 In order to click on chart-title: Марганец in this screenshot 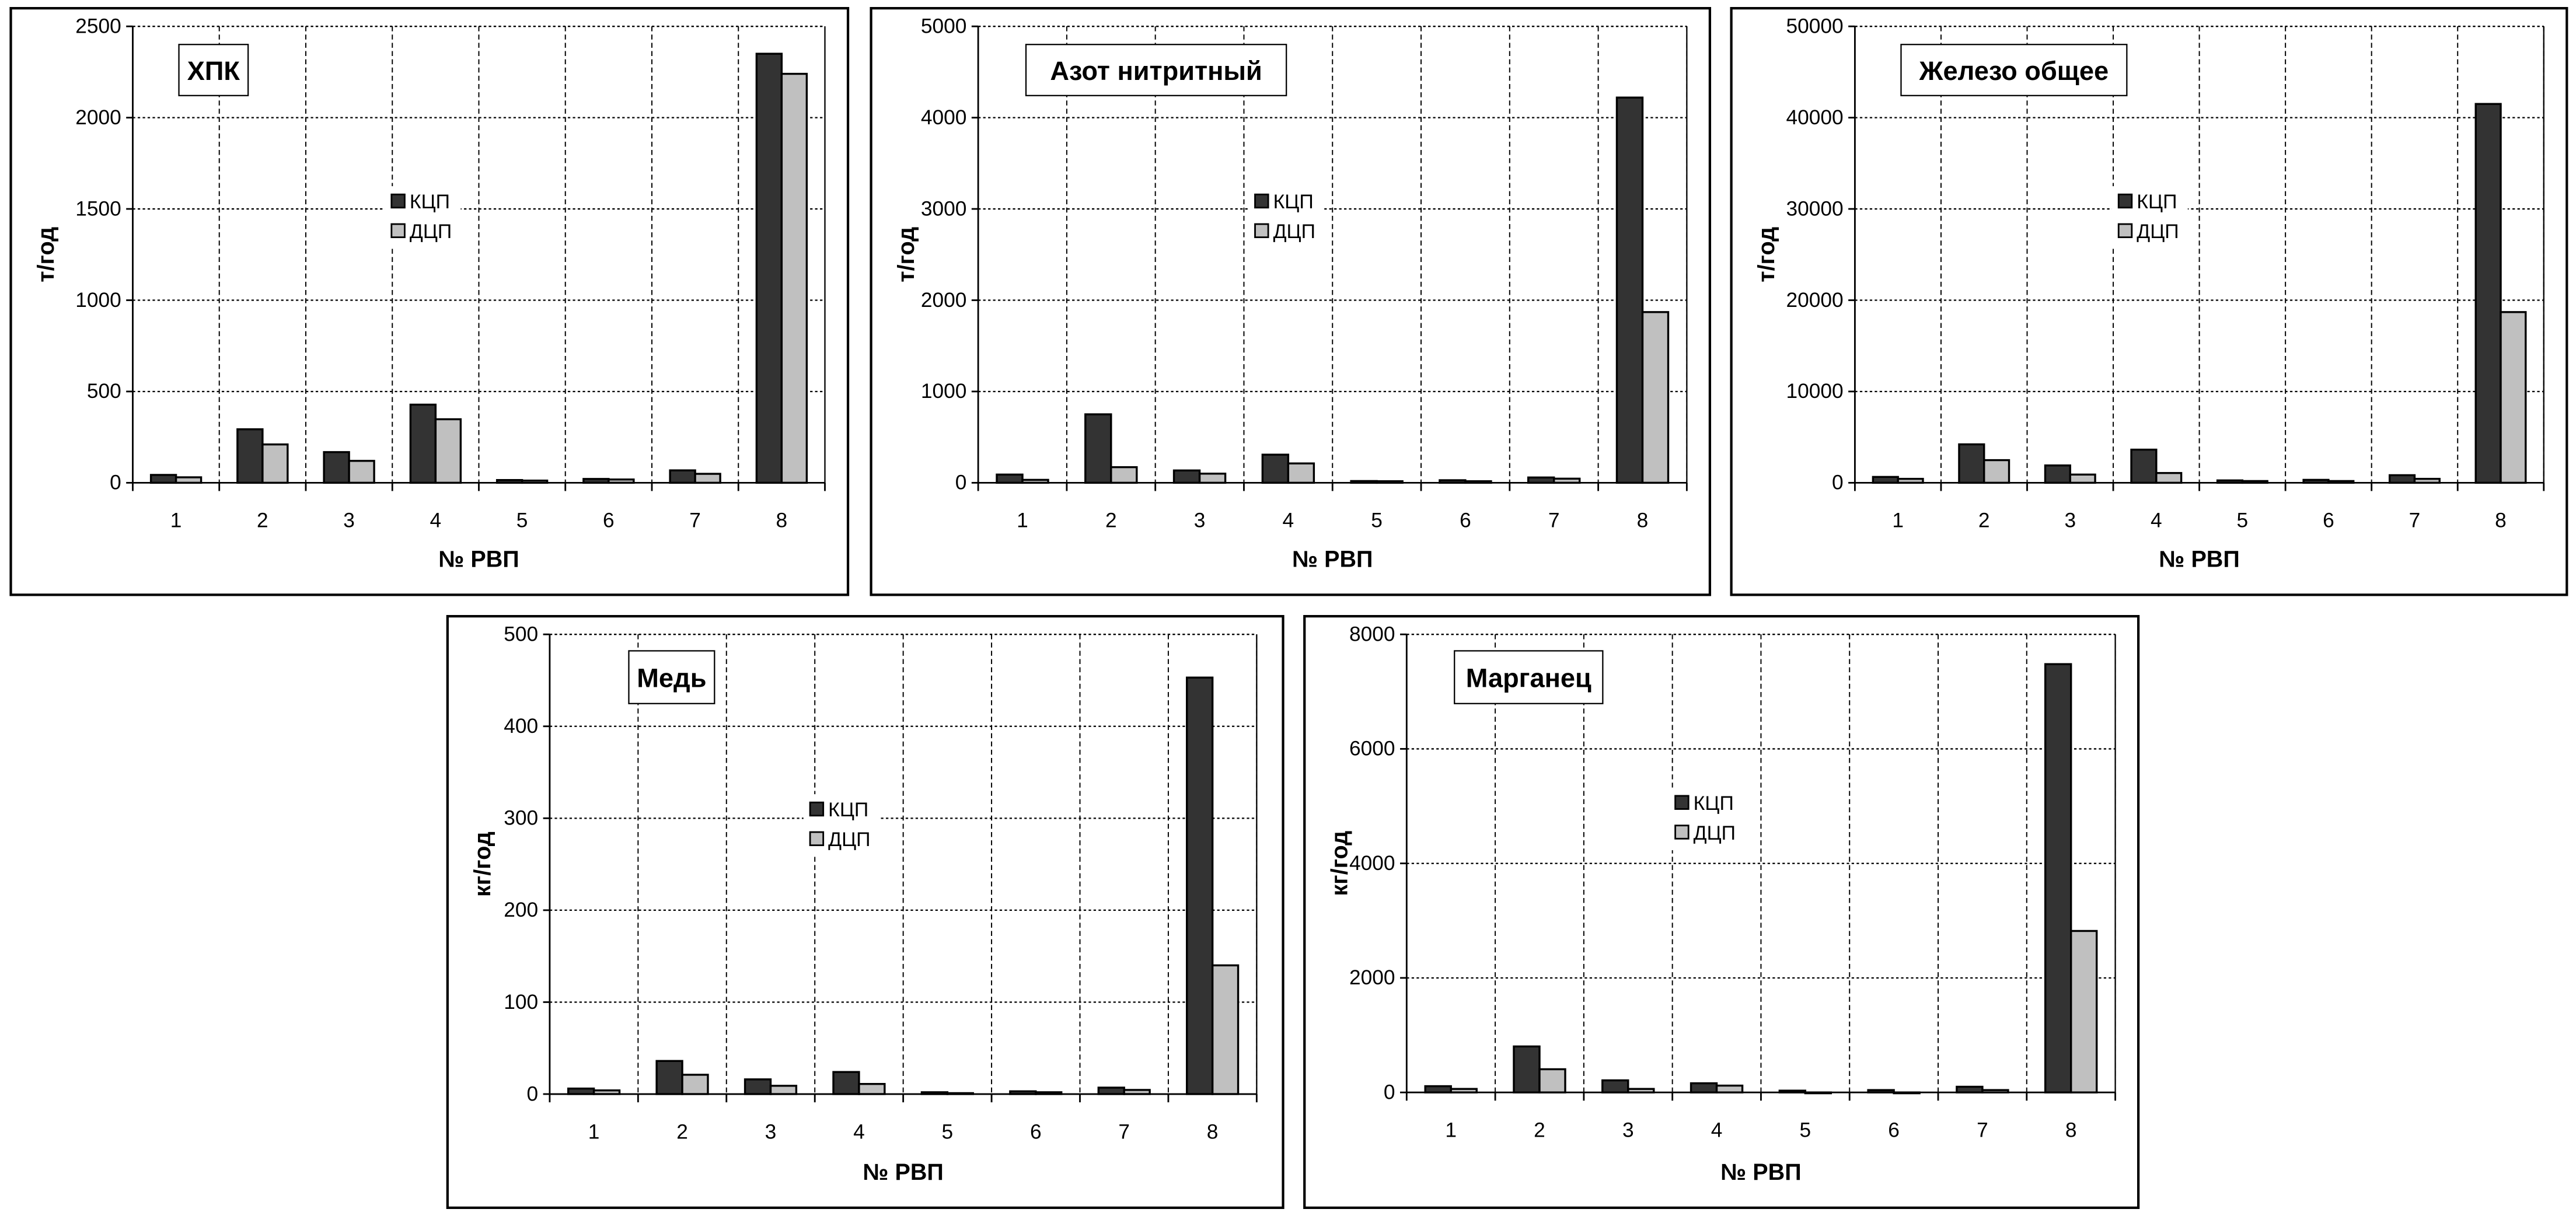, I will do `click(1528, 678)`.